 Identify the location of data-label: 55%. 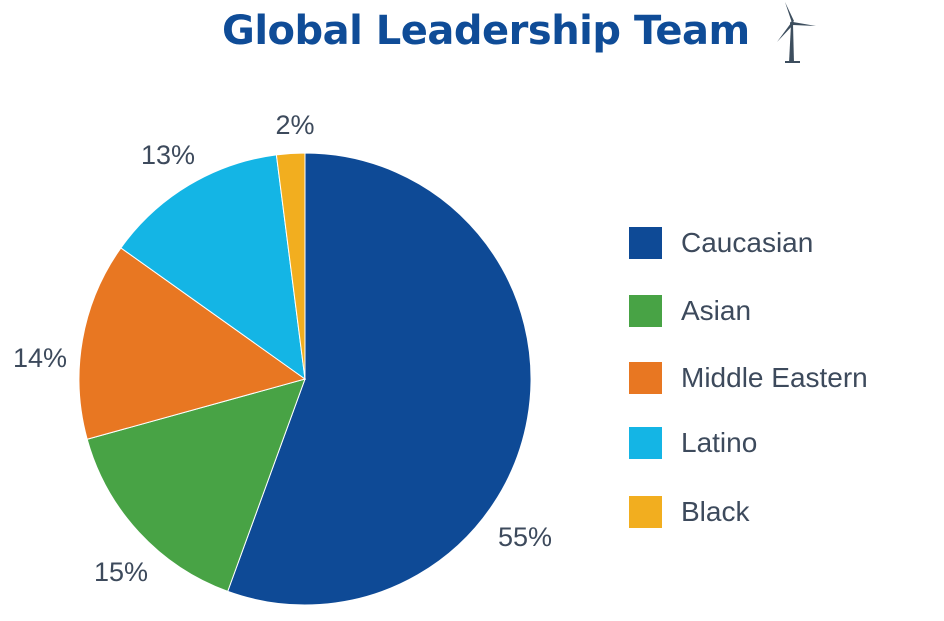
(525, 537).